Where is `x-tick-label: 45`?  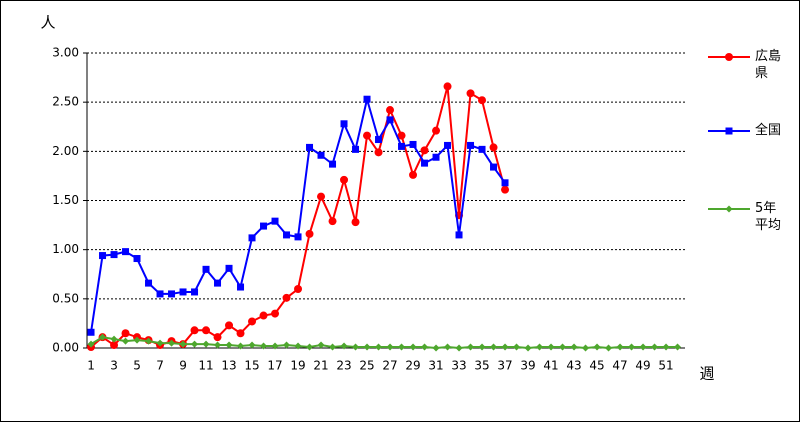 x-tick-label: 45 is located at coordinates (596, 366).